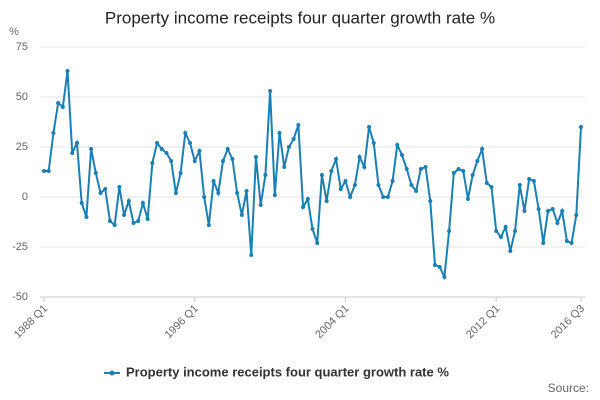 The image size is (600, 400). I want to click on y-axis-label: %, so click(14, 32).